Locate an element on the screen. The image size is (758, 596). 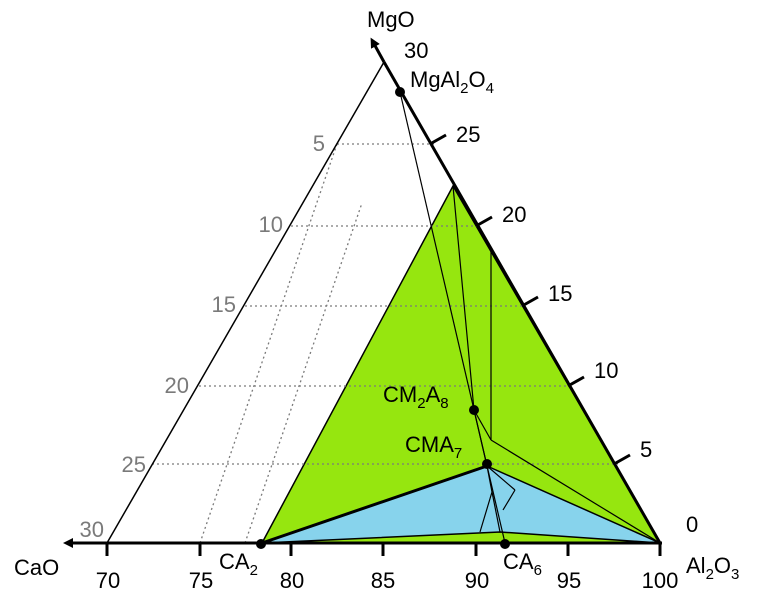
mgo-axis-arrow is located at coordinates (378, 50).